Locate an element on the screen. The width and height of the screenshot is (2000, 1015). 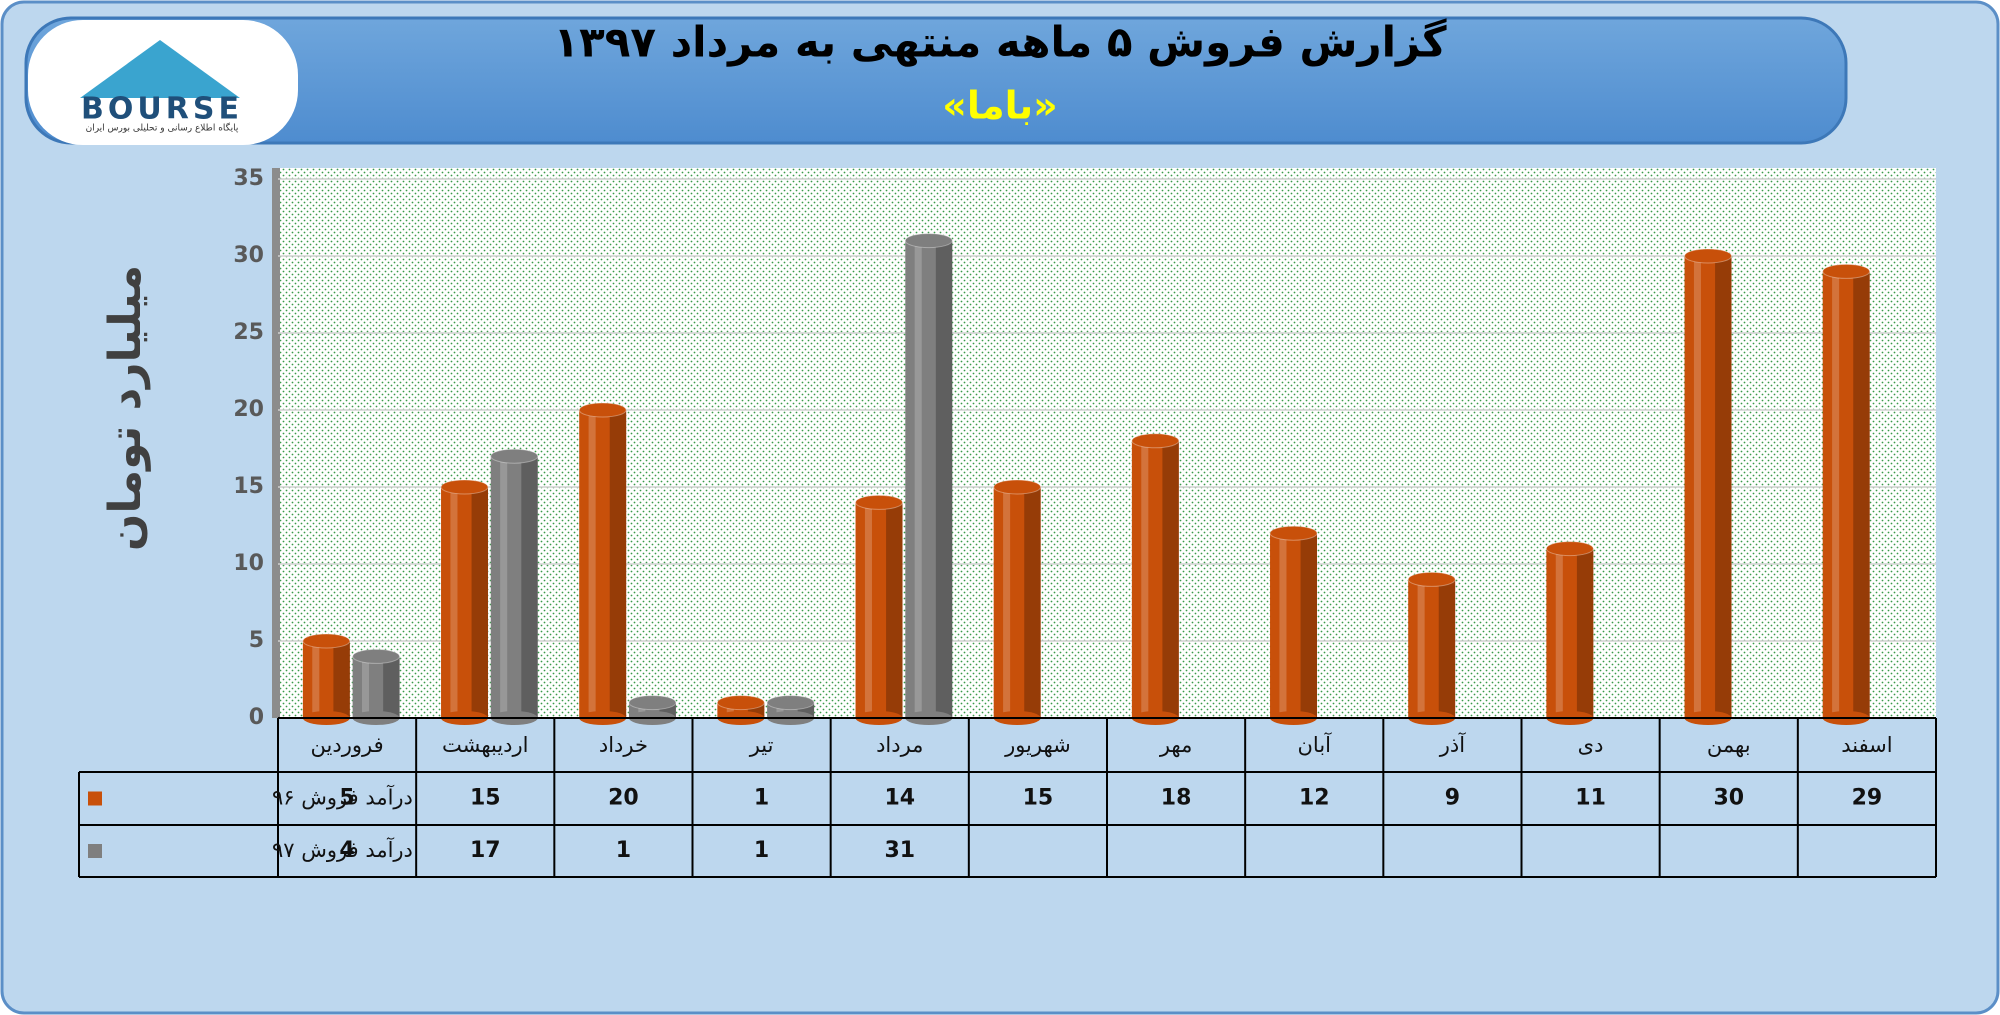
table-value: 9 is located at coordinates (1452, 798).